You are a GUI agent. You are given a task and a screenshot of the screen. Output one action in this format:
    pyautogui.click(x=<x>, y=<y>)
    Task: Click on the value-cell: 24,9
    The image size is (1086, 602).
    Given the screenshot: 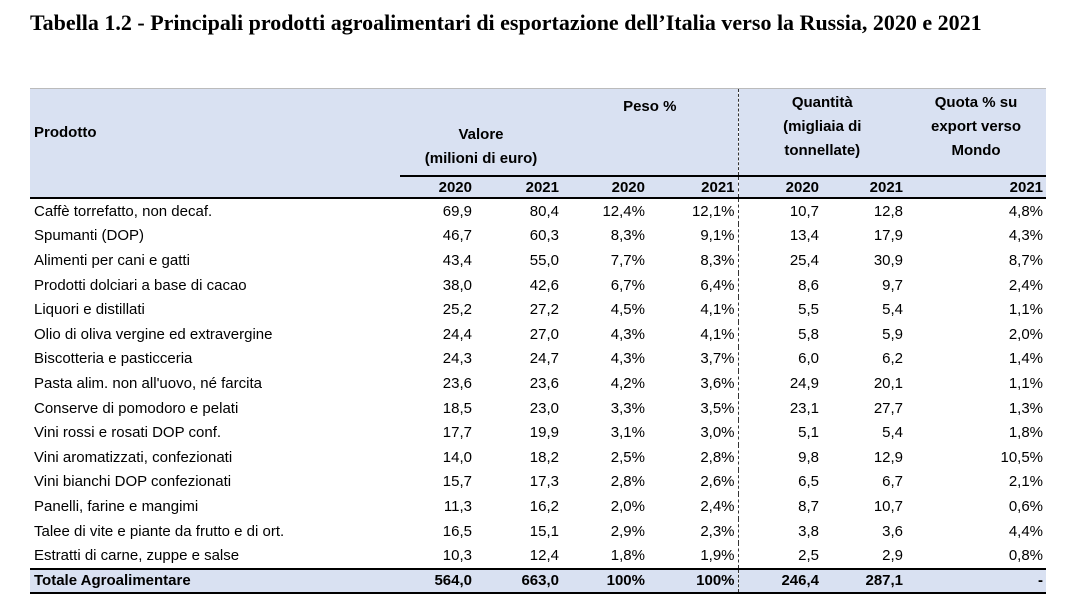 What is the action you would take?
    pyautogui.click(x=804, y=383)
    